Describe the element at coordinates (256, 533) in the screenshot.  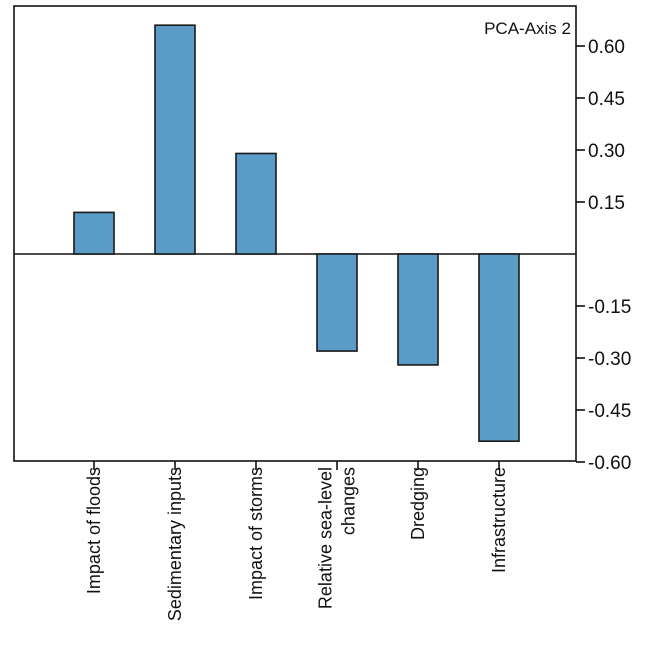
I see `x-category-label: Impact of storms` at that location.